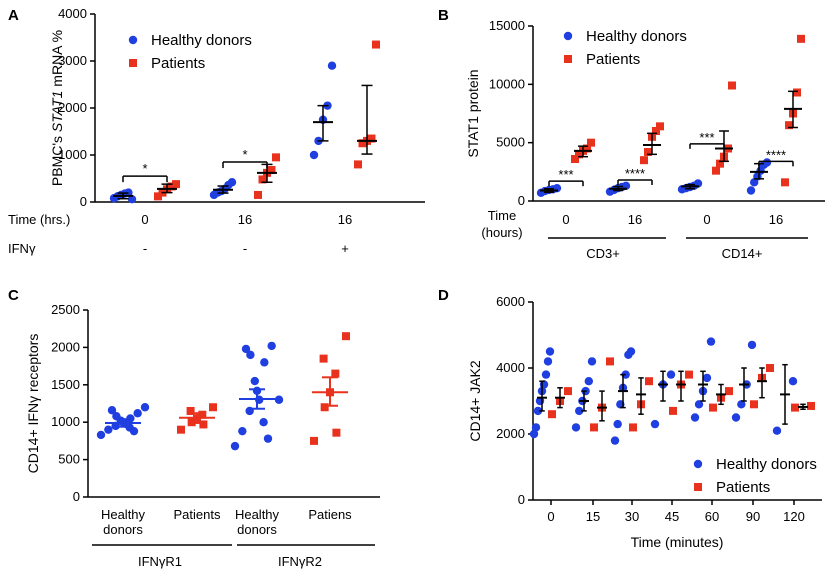 Image resolution: width=829 pixels, height=573 pixels. I want to click on b-sig-label: ***, so click(565, 174).